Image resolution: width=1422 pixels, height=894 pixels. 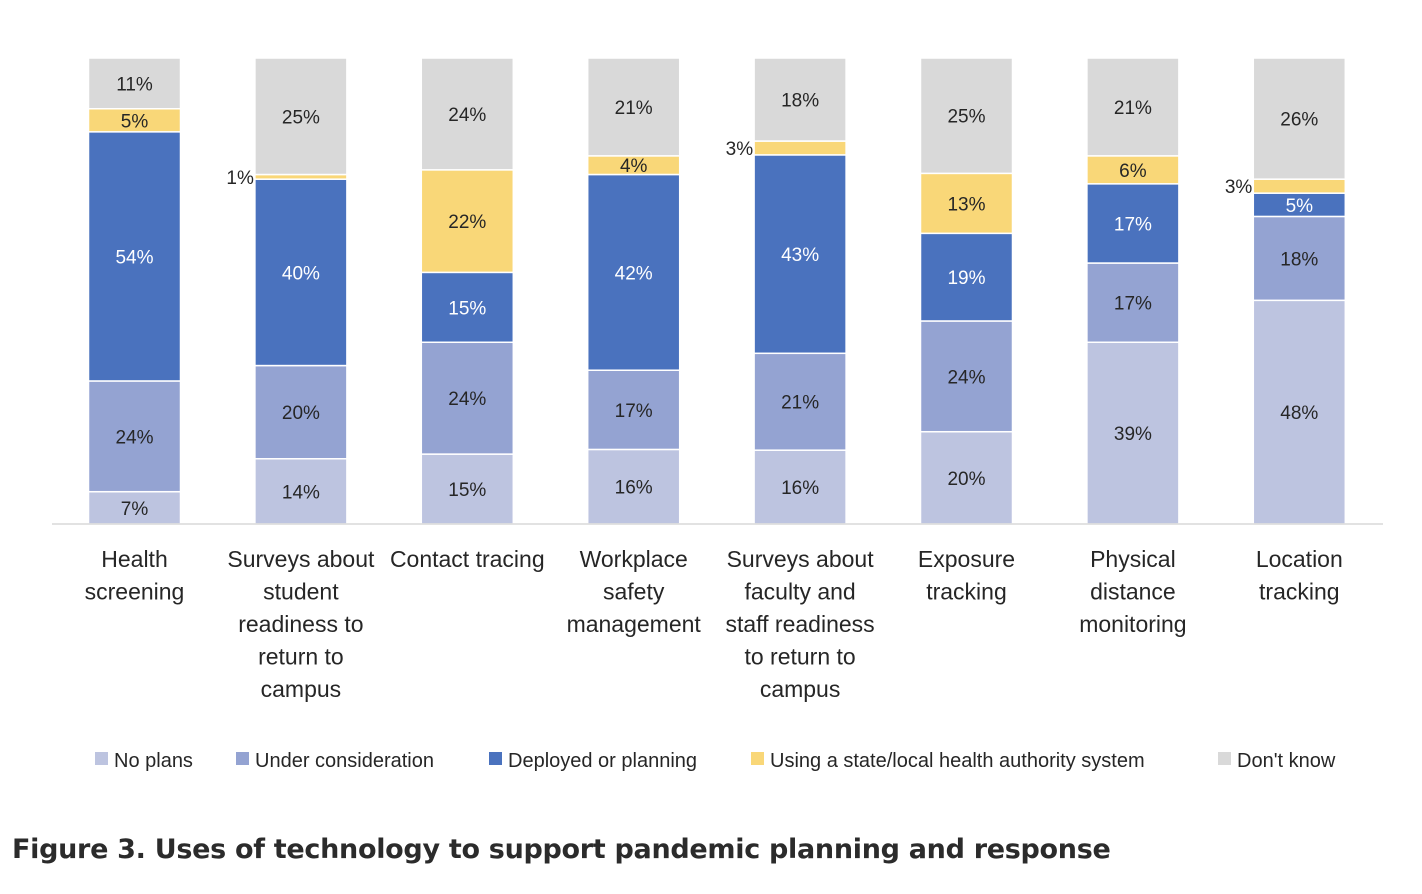 I want to click on x-tick-label: Health screening, so click(x=135, y=575).